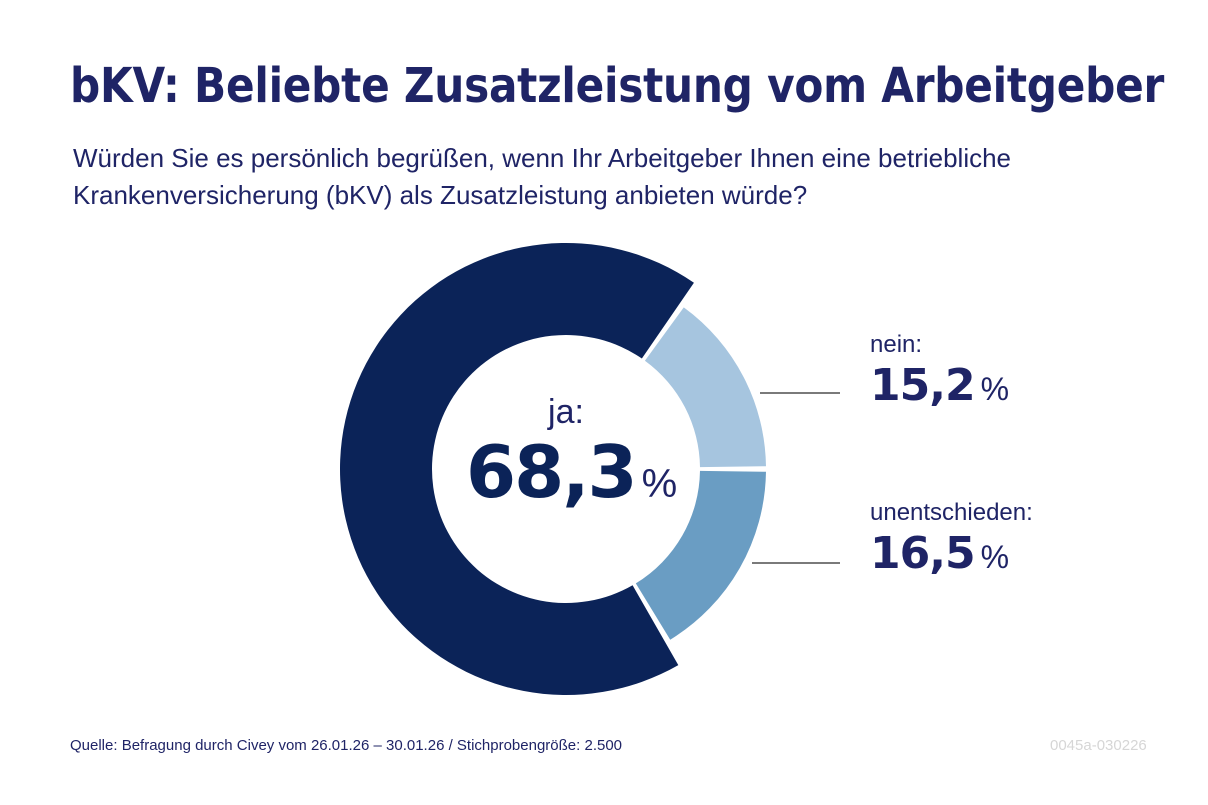 The image size is (1208, 805). What do you see at coordinates (1098, 745) in the screenshot?
I see `chart-code: 0045a-030226` at bounding box center [1098, 745].